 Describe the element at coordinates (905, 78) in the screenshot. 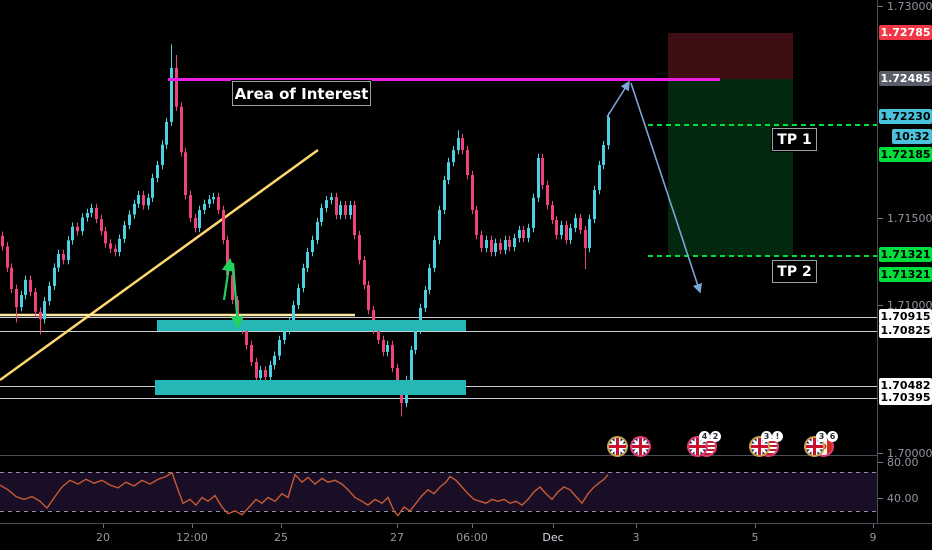

I see `price-badge-area-line: 1.72485` at that location.